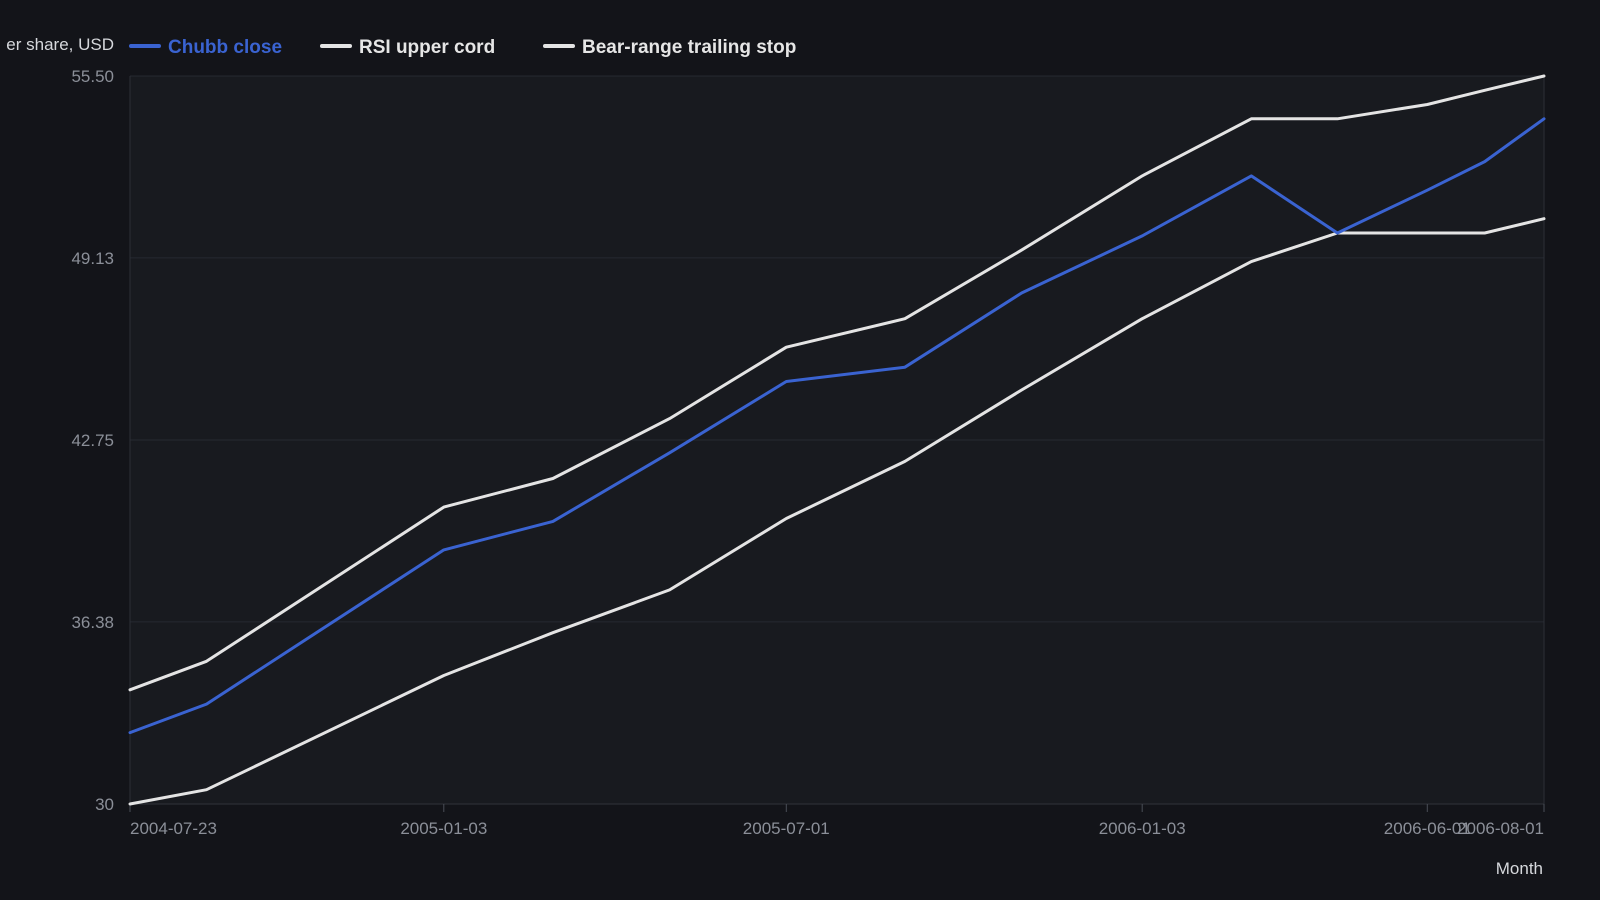 The width and height of the screenshot is (1600, 900). Describe the element at coordinates (225, 47) in the screenshot. I see `legend-label: Chubb close` at that location.